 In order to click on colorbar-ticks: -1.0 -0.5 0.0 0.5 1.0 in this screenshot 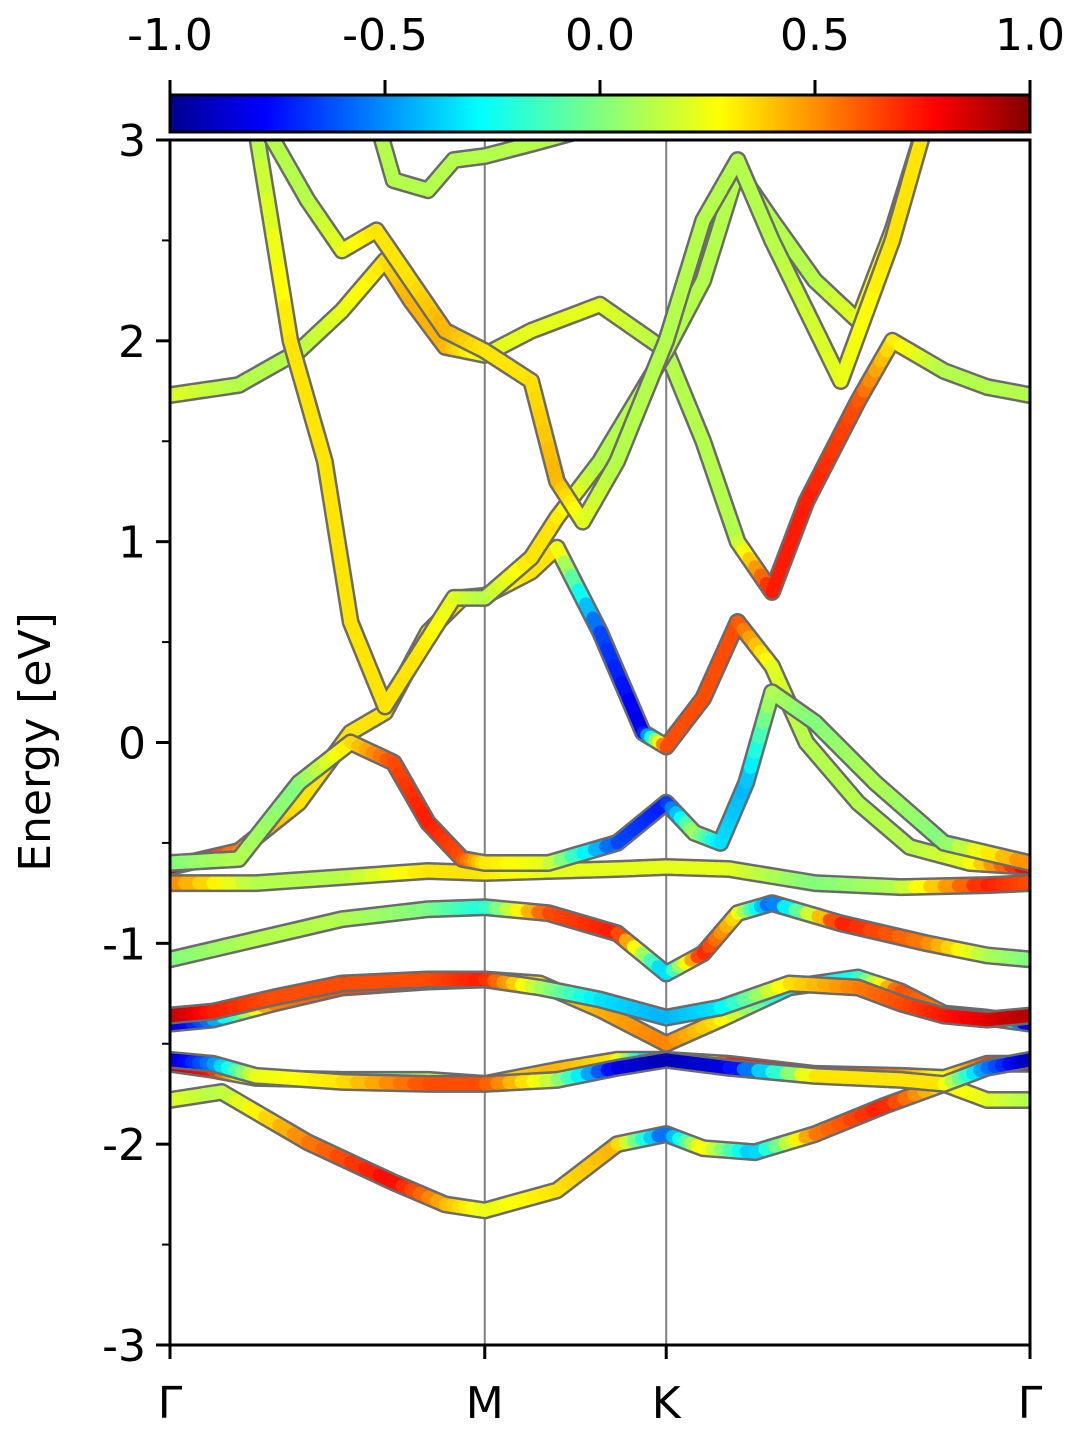, I will do `click(596, 52)`.